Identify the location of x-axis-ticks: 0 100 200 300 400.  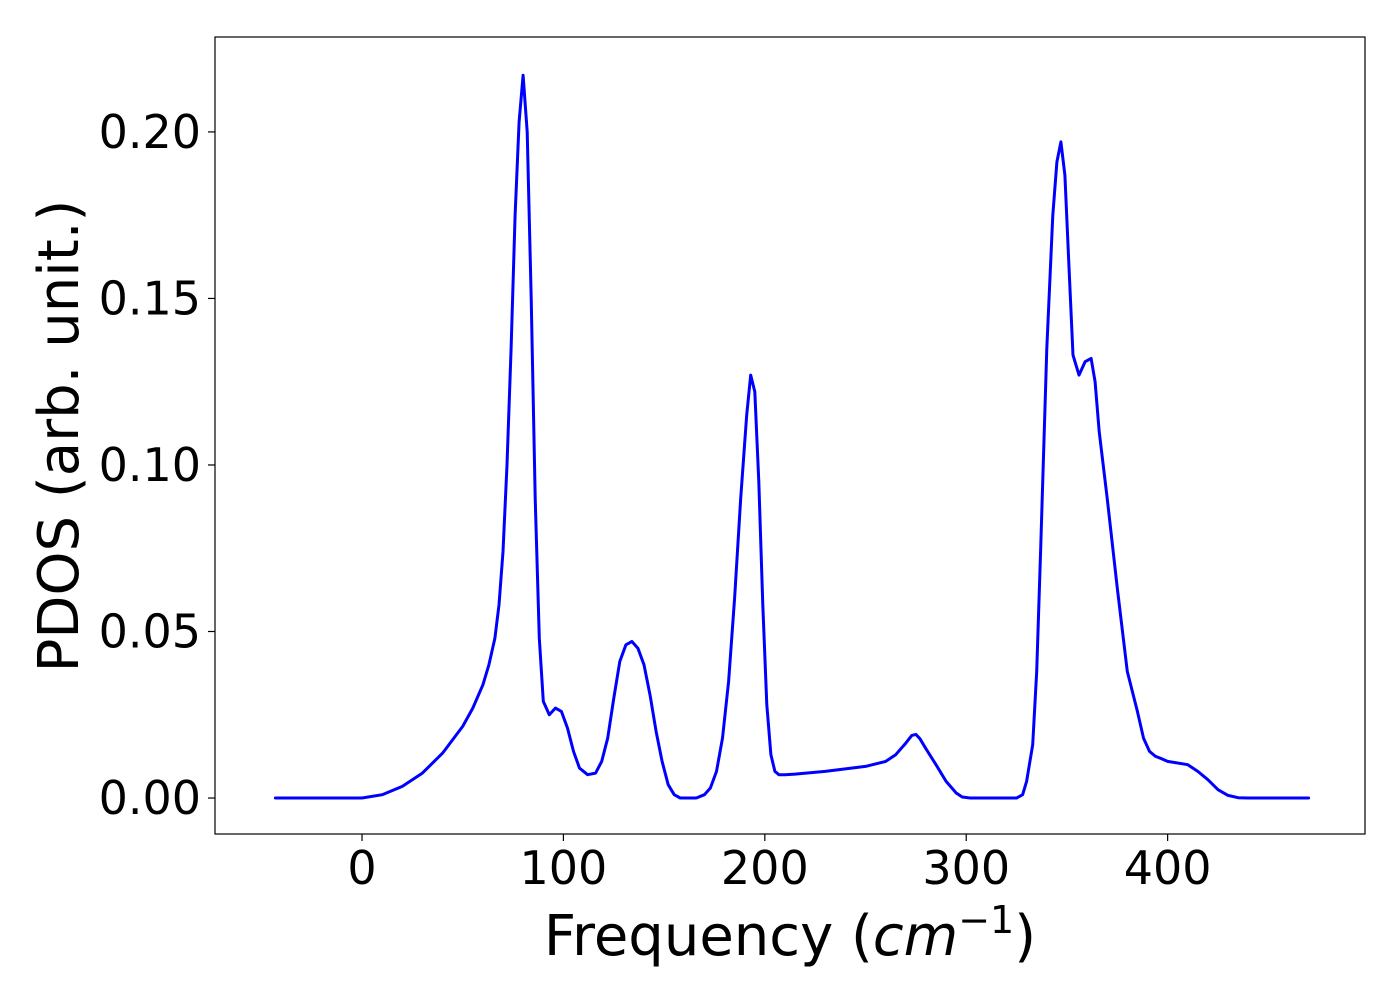
(779, 864).